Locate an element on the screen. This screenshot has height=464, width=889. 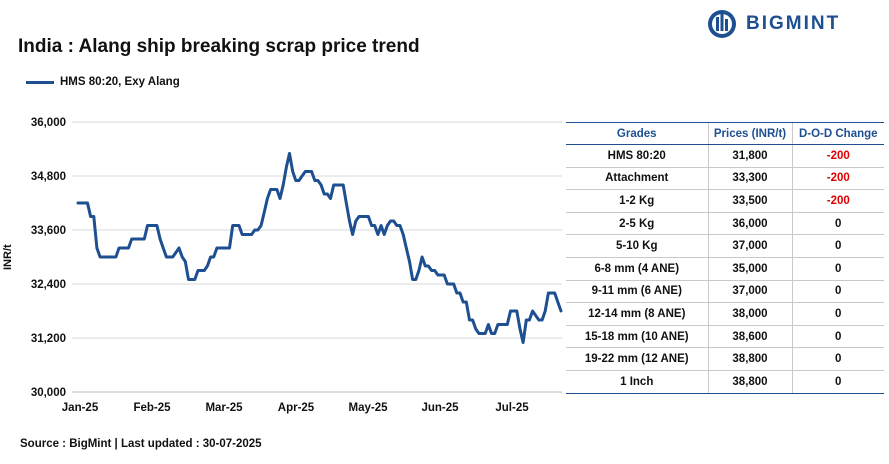
table-row: 6-8 mm (4 ANE) 35,000 0 is located at coordinates (725, 269).